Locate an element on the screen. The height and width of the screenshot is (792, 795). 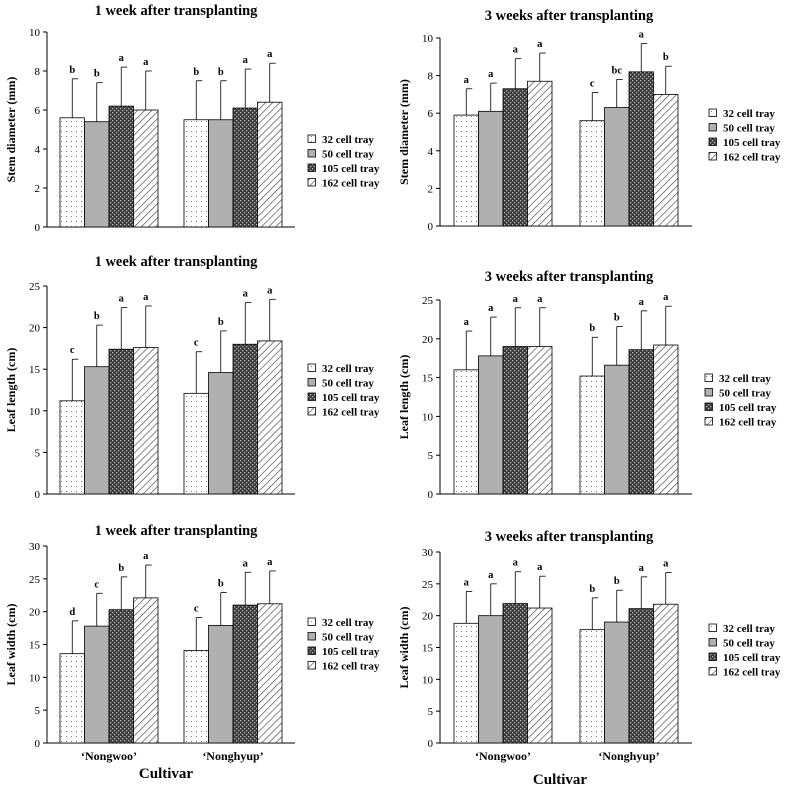
x-category-label: ‘Nonghyup’ is located at coordinates (628, 756).